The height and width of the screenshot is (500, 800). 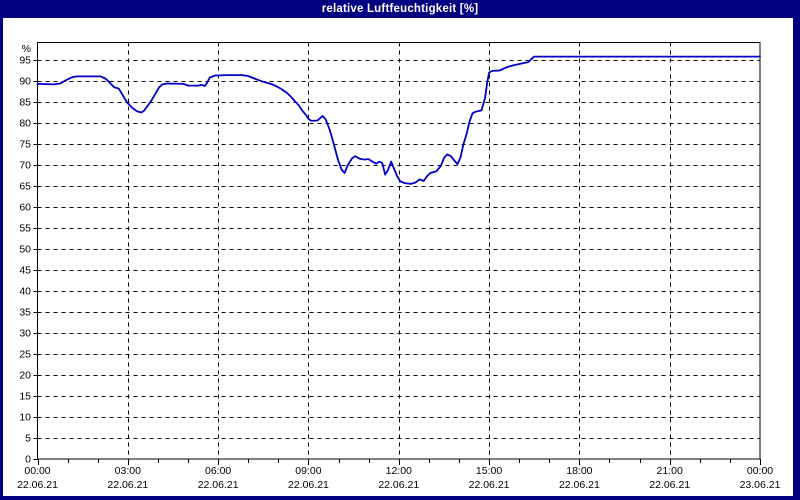 I want to click on x-date-label-9: 22.06.21, so click(x=308, y=485).